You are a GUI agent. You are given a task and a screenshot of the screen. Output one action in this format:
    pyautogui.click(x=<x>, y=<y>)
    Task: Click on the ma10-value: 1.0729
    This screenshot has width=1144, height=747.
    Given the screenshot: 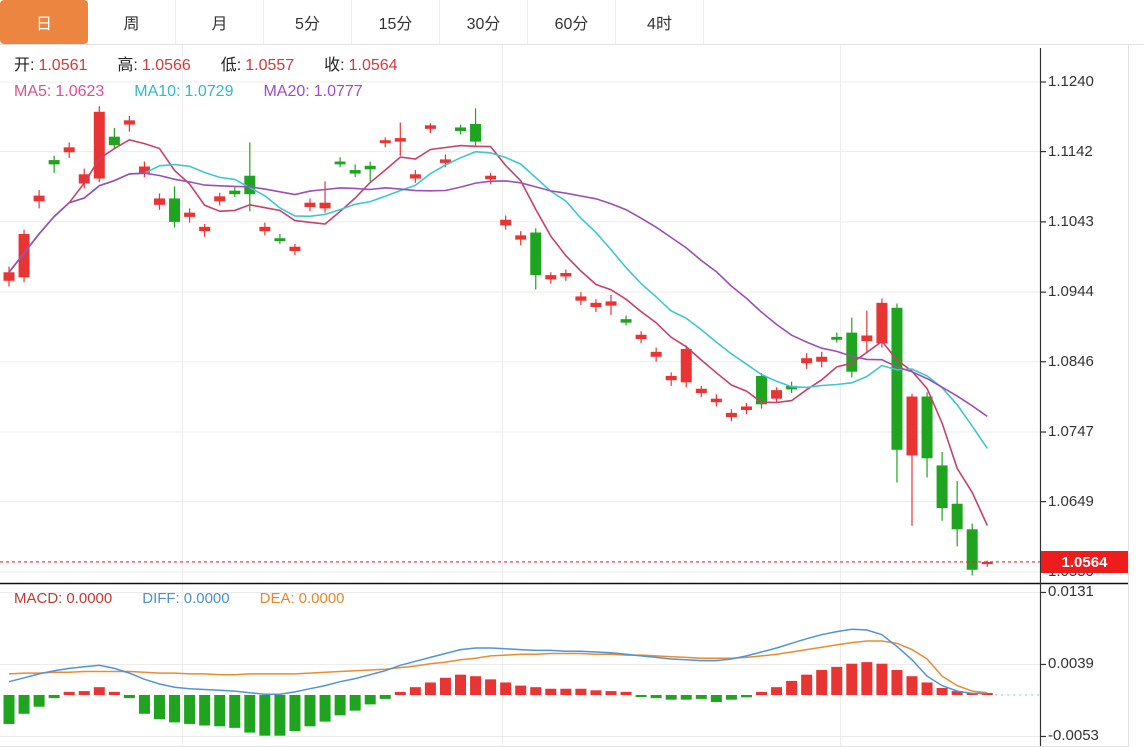 What is the action you would take?
    pyautogui.click(x=209, y=91)
    